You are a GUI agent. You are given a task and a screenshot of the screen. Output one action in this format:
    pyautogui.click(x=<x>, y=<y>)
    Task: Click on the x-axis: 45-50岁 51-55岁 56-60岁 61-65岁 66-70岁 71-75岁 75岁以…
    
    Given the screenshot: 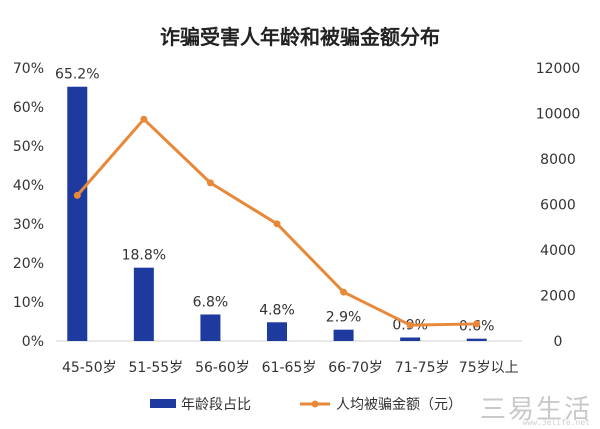 What is the action you would take?
    pyautogui.click(x=289, y=358)
    